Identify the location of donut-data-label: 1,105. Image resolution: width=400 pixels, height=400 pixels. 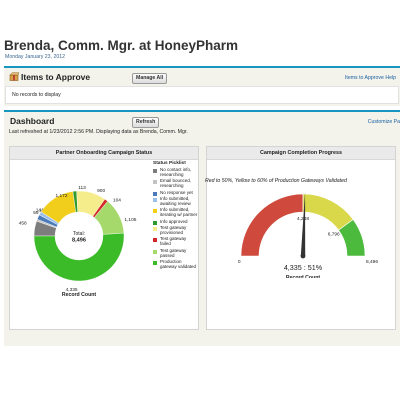
(130, 220).